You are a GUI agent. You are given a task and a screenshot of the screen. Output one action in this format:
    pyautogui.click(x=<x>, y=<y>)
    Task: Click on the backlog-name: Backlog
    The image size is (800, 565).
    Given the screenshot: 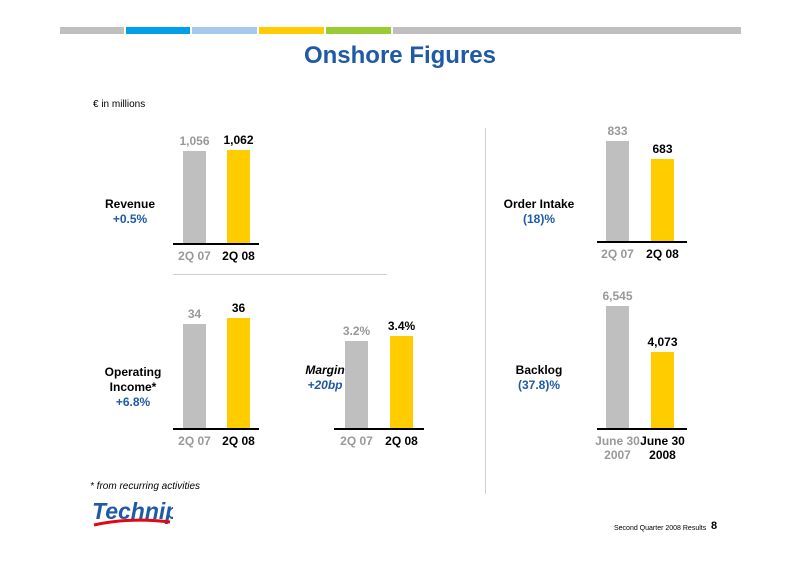 What is the action you would take?
    pyautogui.click(x=539, y=370)
    